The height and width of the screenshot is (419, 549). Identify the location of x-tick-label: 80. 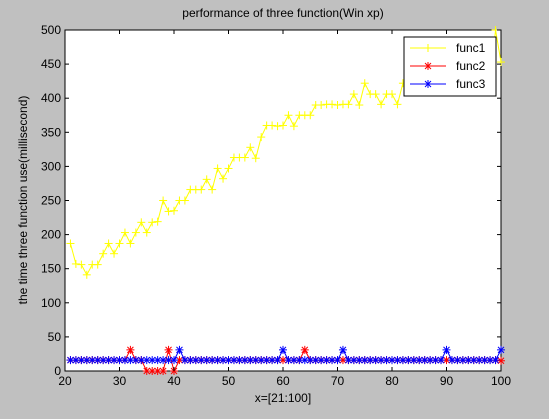
(392, 381).